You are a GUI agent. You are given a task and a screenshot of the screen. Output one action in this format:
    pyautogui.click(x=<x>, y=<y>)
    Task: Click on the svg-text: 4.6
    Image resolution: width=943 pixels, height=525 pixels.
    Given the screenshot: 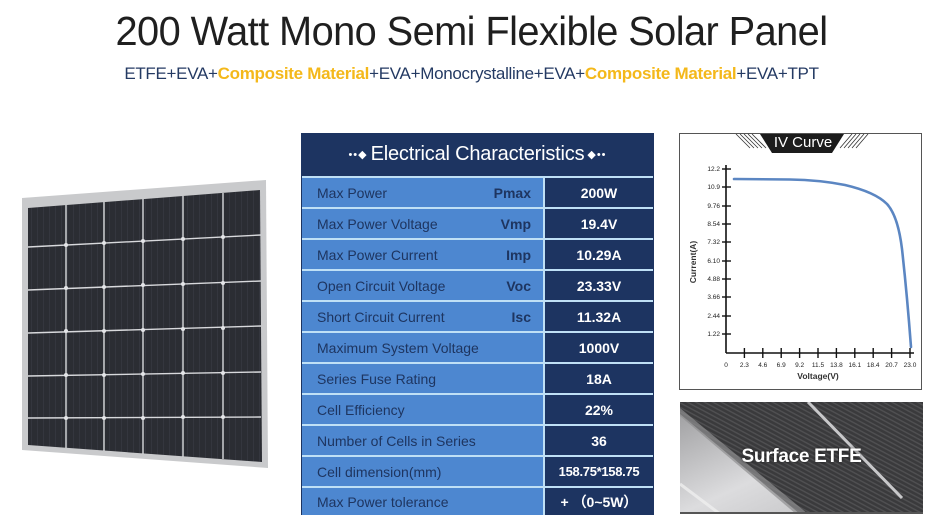 What is the action you would take?
    pyautogui.click(x=762, y=365)
    